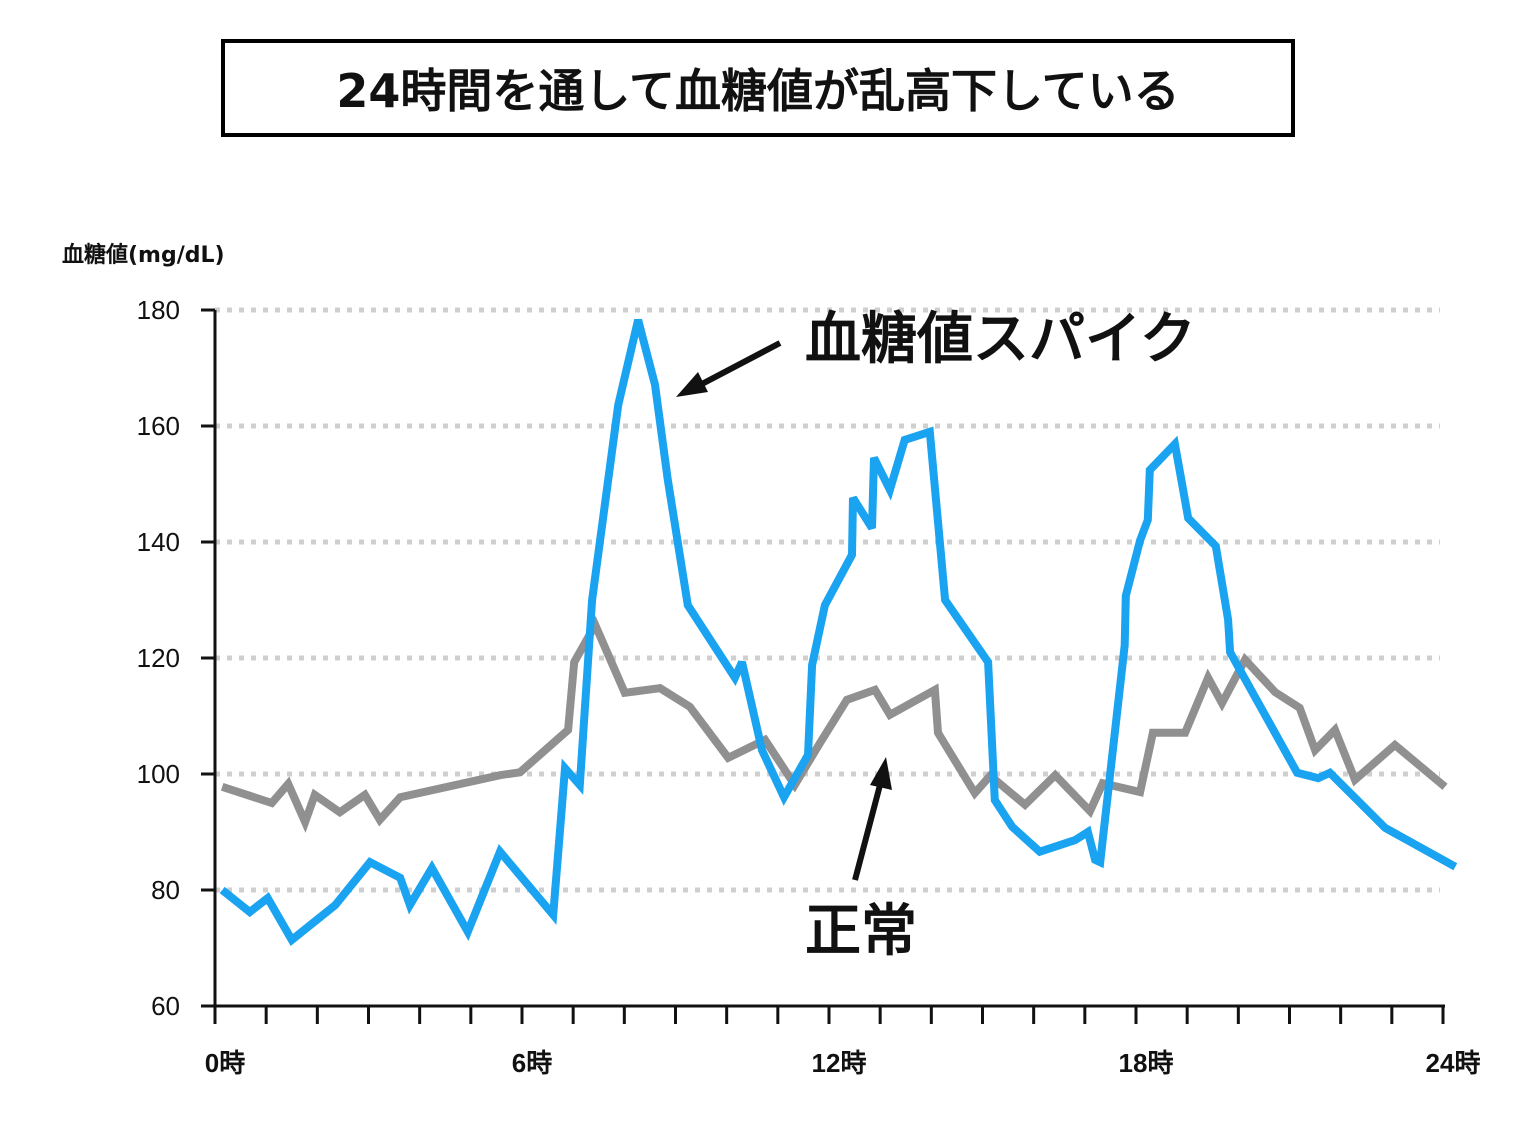  Describe the element at coordinates (867, 832) in the screenshot. I see `annotation-normal-arrow` at that location.